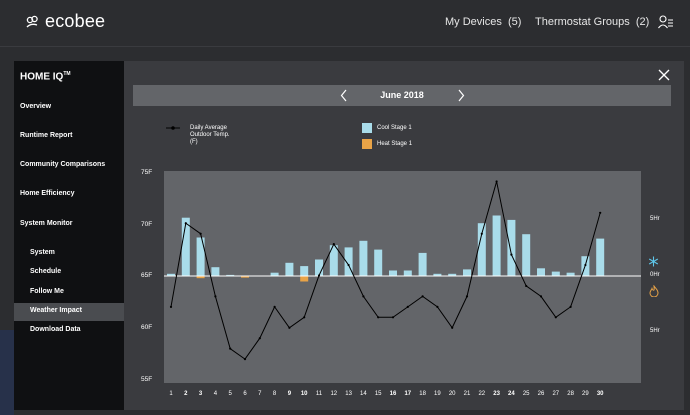 The width and height of the screenshot is (690, 415). What do you see at coordinates (511, 394) in the screenshot?
I see `x-tick-day-24: 24` at bounding box center [511, 394].